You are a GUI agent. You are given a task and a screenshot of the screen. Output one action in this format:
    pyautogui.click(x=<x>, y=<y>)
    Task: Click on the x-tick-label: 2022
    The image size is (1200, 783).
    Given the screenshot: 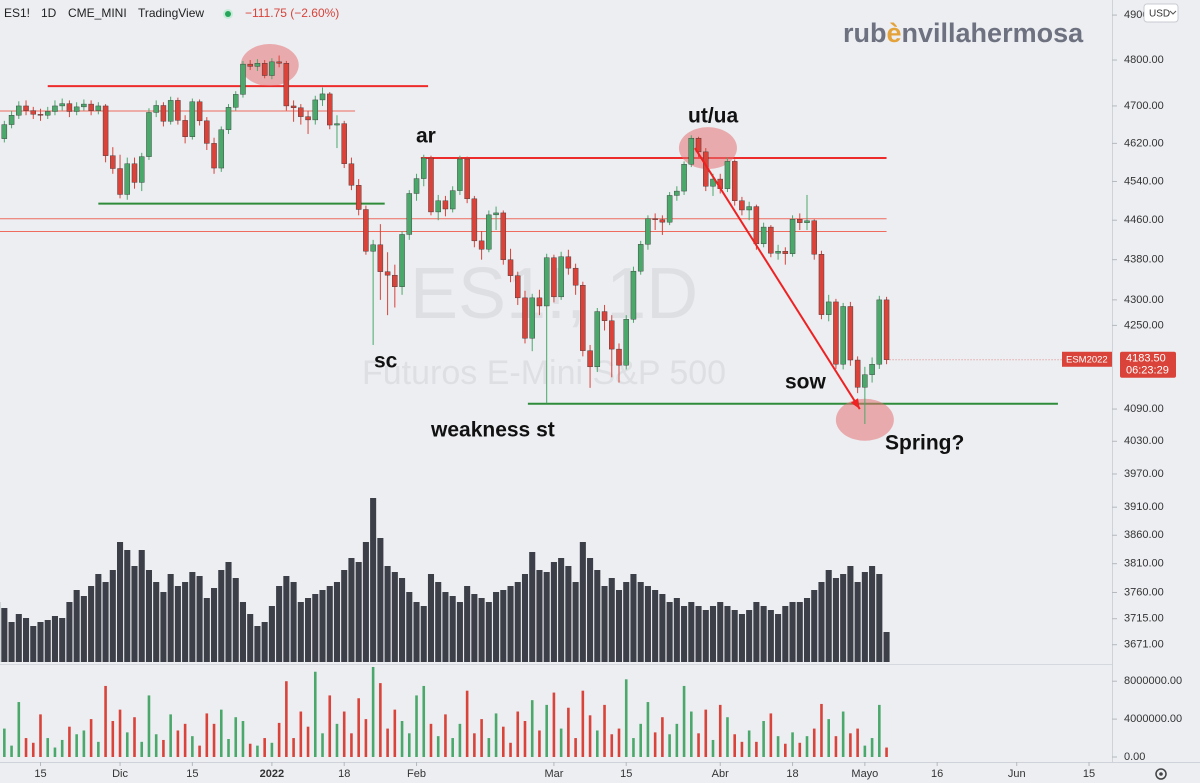 What is the action you would take?
    pyautogui.click(x=272, y=774)
    